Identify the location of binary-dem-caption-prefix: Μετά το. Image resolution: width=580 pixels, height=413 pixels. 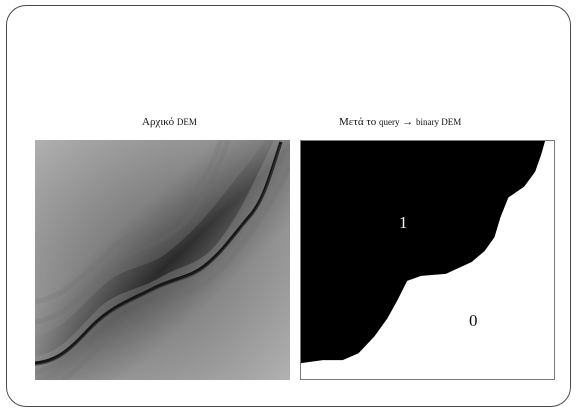
(358, 122).